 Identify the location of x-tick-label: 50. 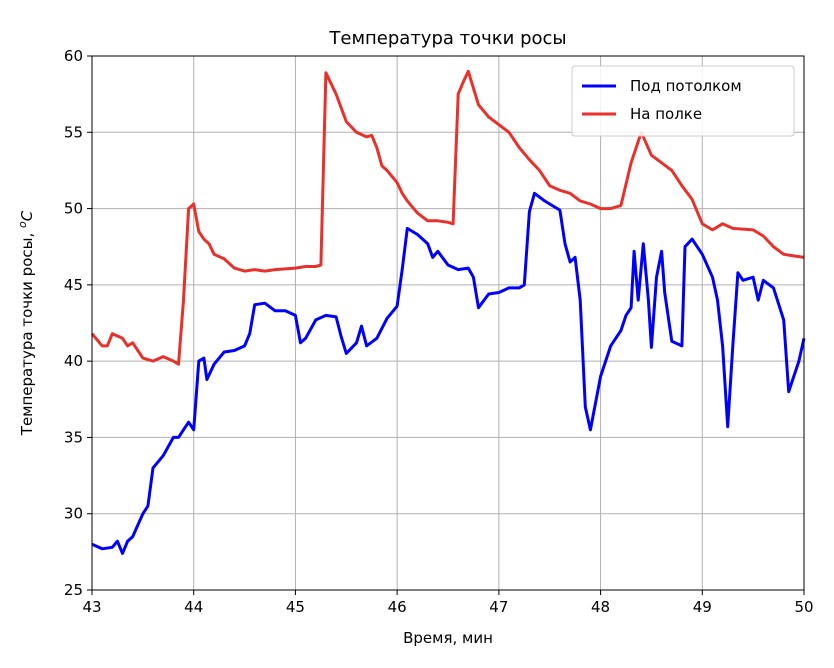
(803, 607).